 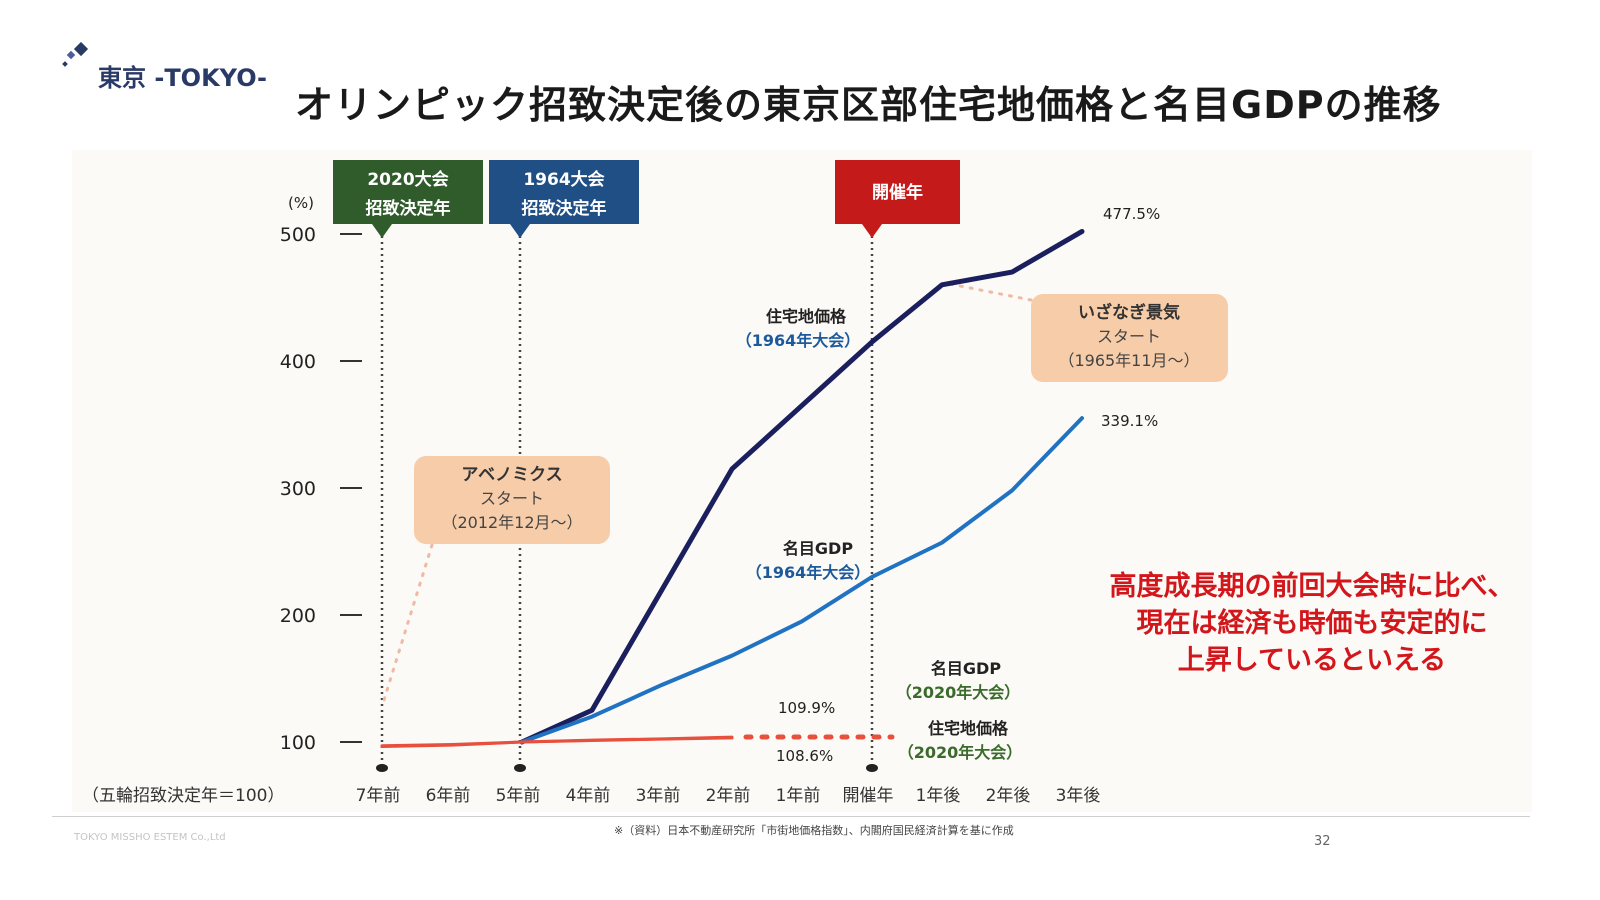 What do you see at coordinates (298, 743) in the screenshot?
I see `y-tick-label-100: 100` at bounding box center [298, 743].